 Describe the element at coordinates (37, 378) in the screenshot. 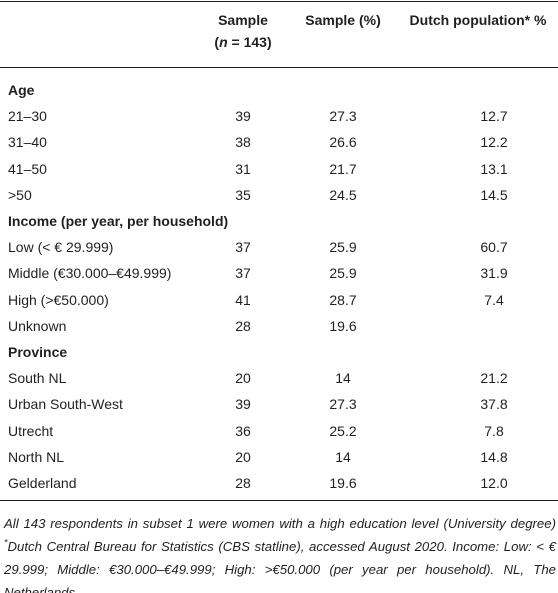

I see `row-label: South NL` at that location.